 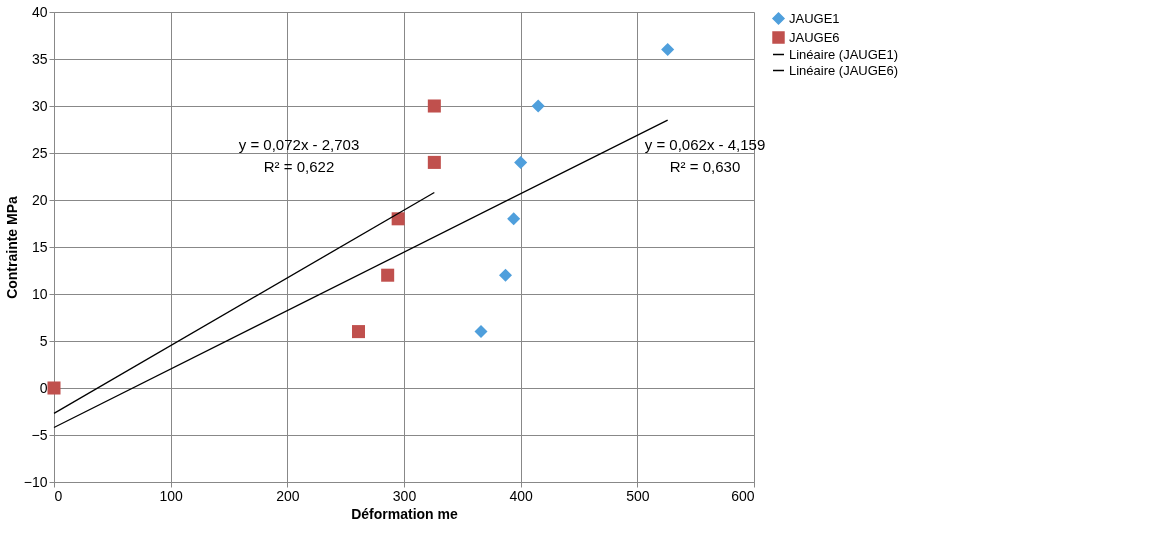 What do you see at coordinates (39, 105) in the screenshot?
I see `y-tick-label: 30` at bounding box center [39, 105].